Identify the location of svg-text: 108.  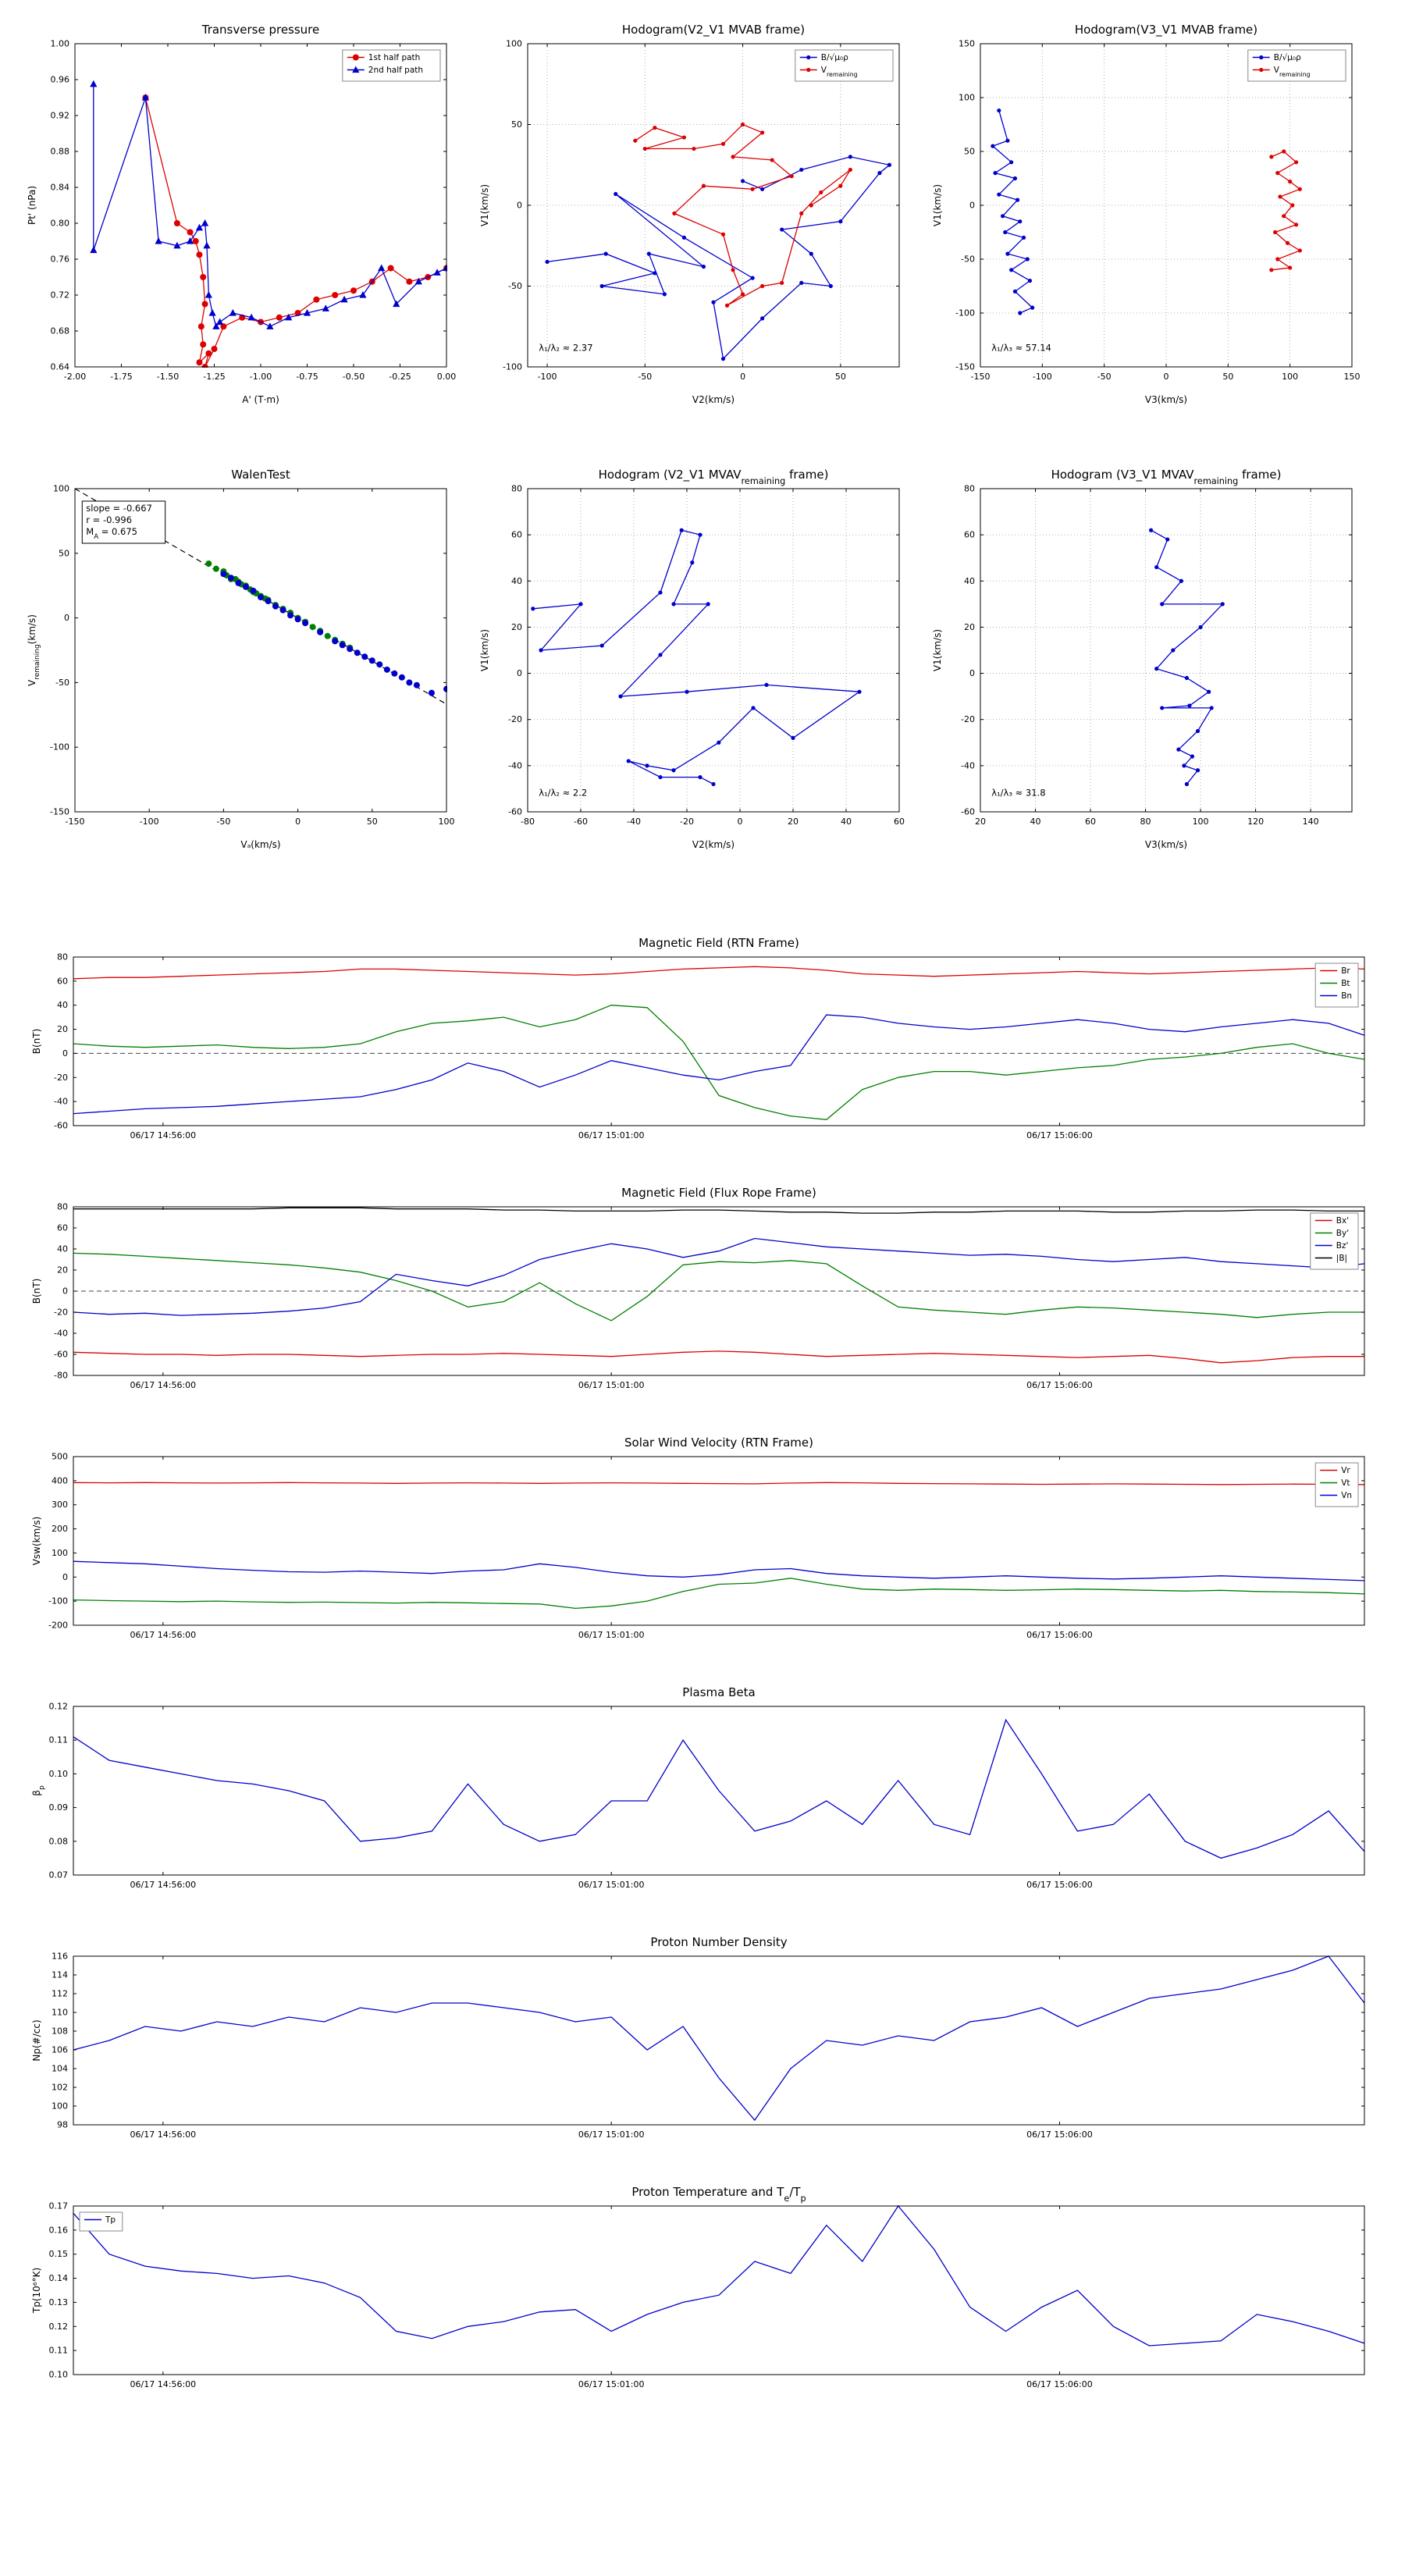
(60, 2031).